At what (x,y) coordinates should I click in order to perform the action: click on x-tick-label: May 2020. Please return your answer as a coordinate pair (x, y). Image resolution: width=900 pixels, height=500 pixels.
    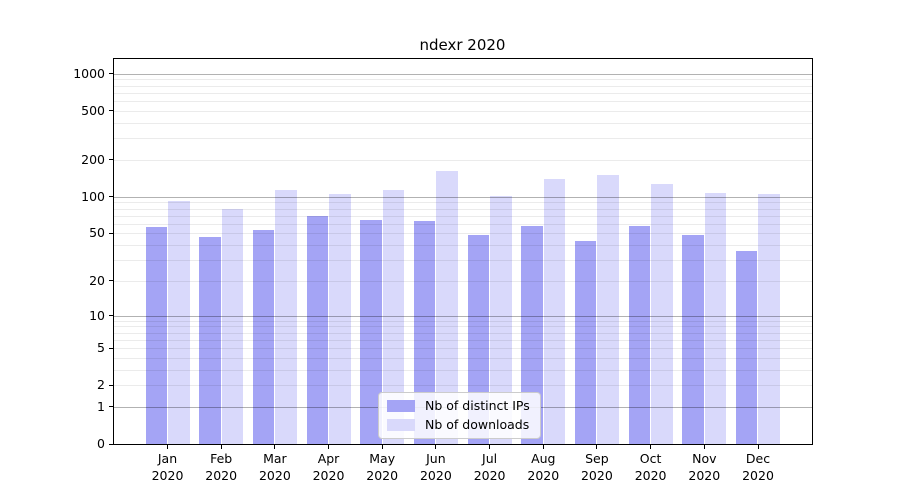
    Looking at the image, I should click on (382, 467).